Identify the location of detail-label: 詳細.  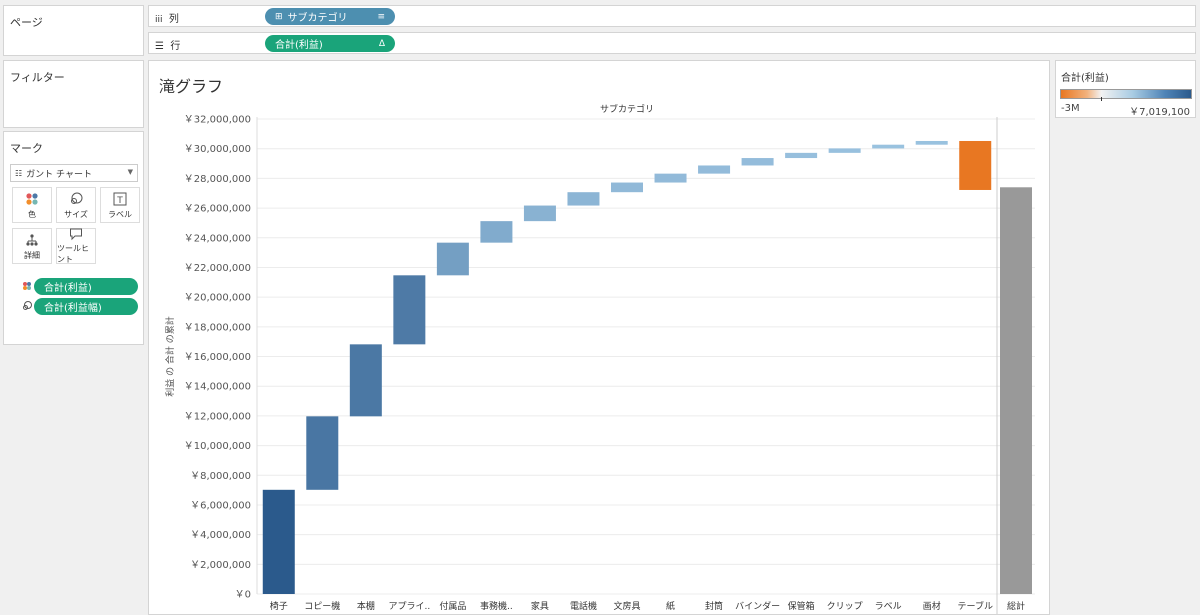
(32, 255).